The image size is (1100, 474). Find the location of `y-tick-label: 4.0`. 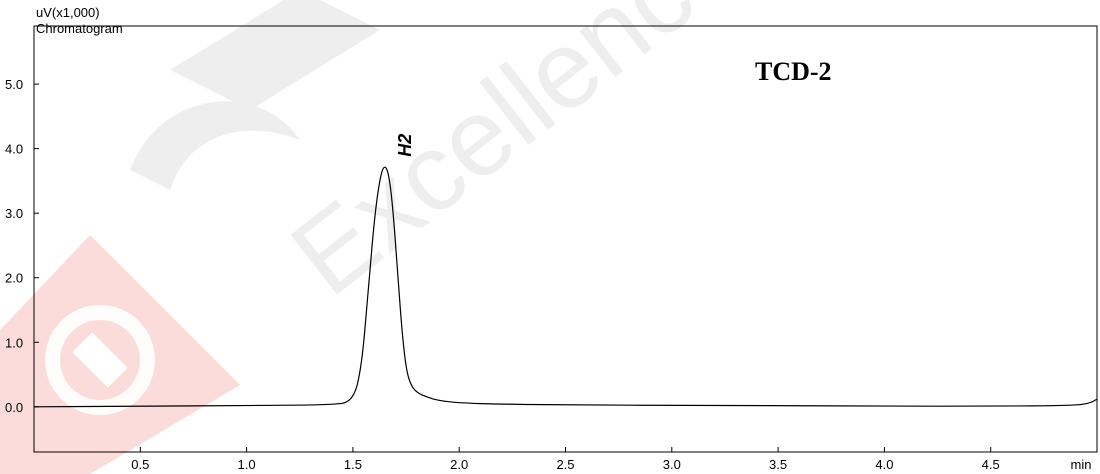

y-tick-label: 4.0 is located at coordinates (14, 149).